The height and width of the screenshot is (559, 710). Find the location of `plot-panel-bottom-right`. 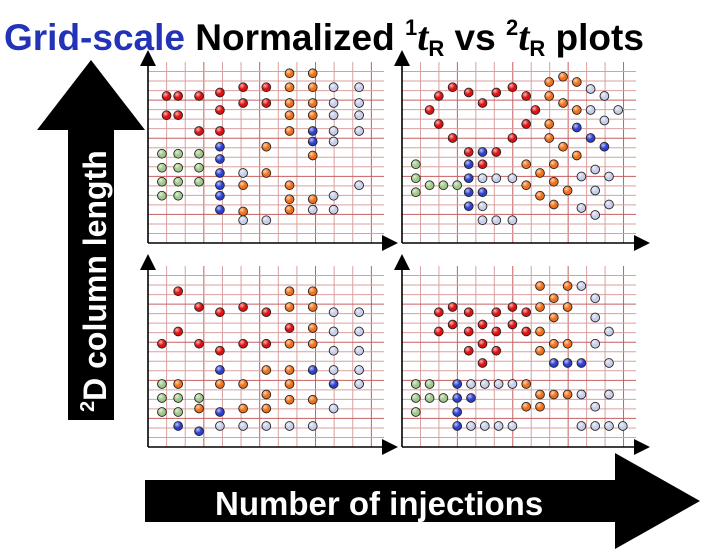

plot-panel-bottom-right is located at coordinates (522, 354).